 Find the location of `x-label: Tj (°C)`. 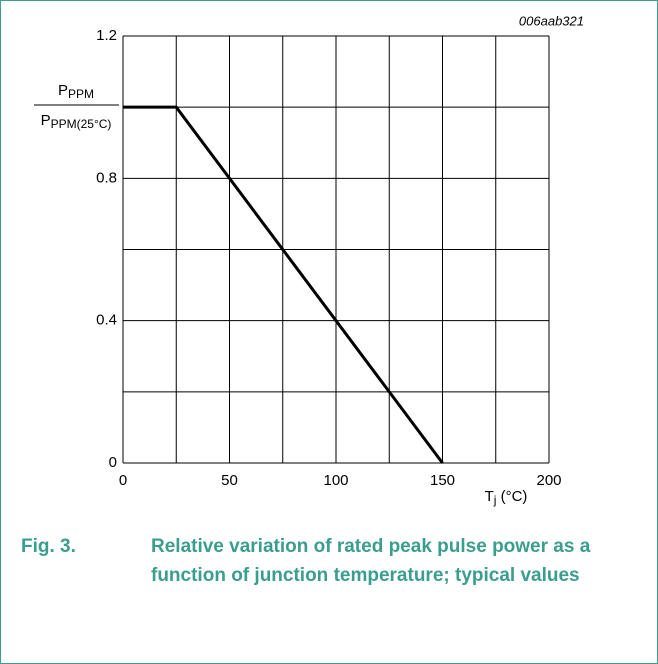

x-label: Tj (°C) is located at coordinates (506, 497).